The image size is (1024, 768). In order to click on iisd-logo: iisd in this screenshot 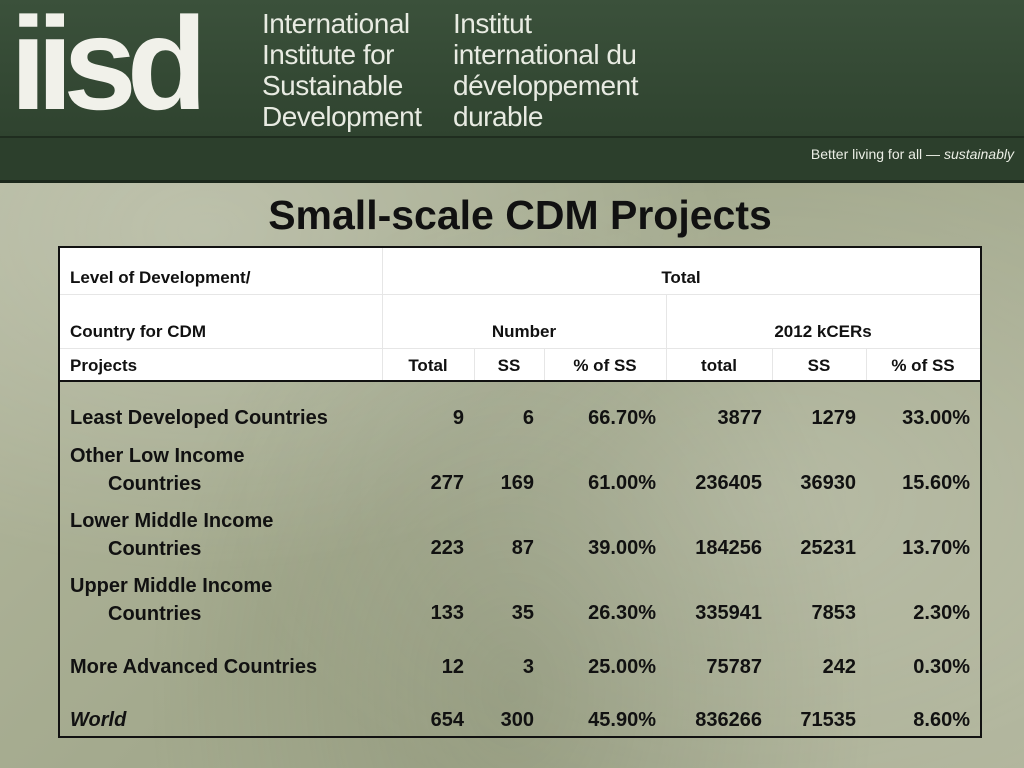, I will do `click(108, 68)`.